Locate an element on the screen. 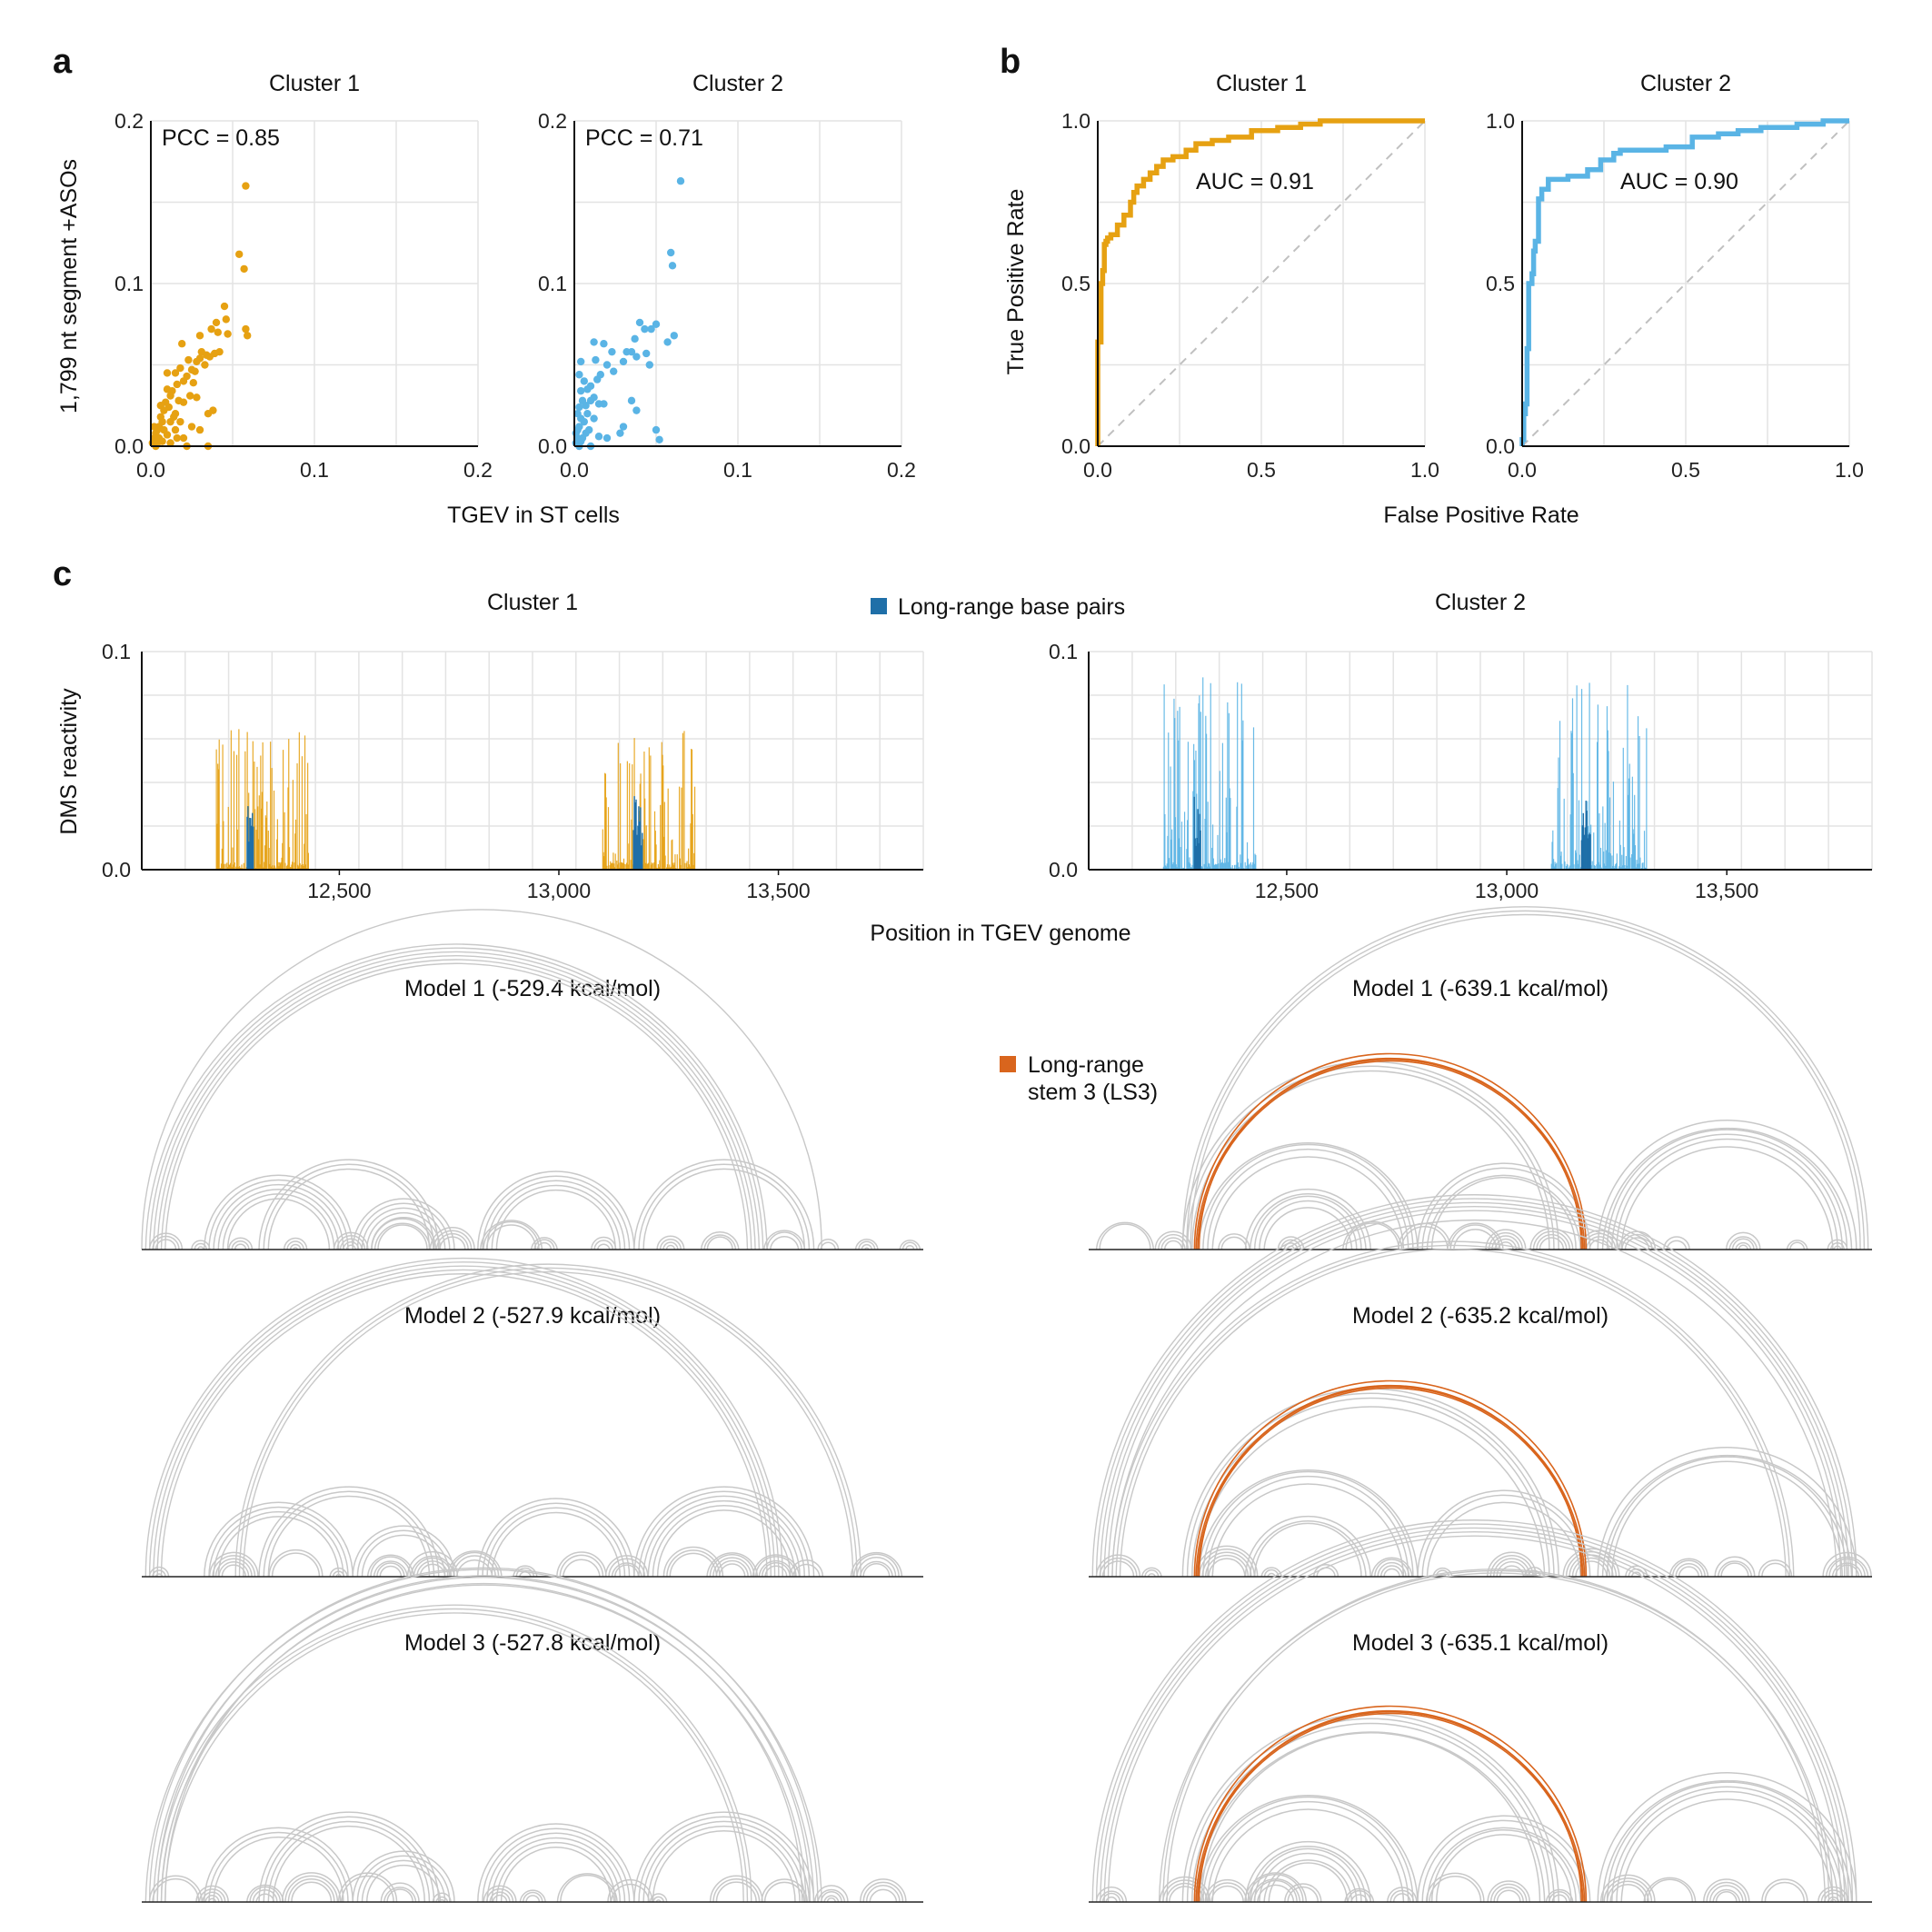  dms-cluster2-title: Cluster 2 is located at coordinates (1480, 602).